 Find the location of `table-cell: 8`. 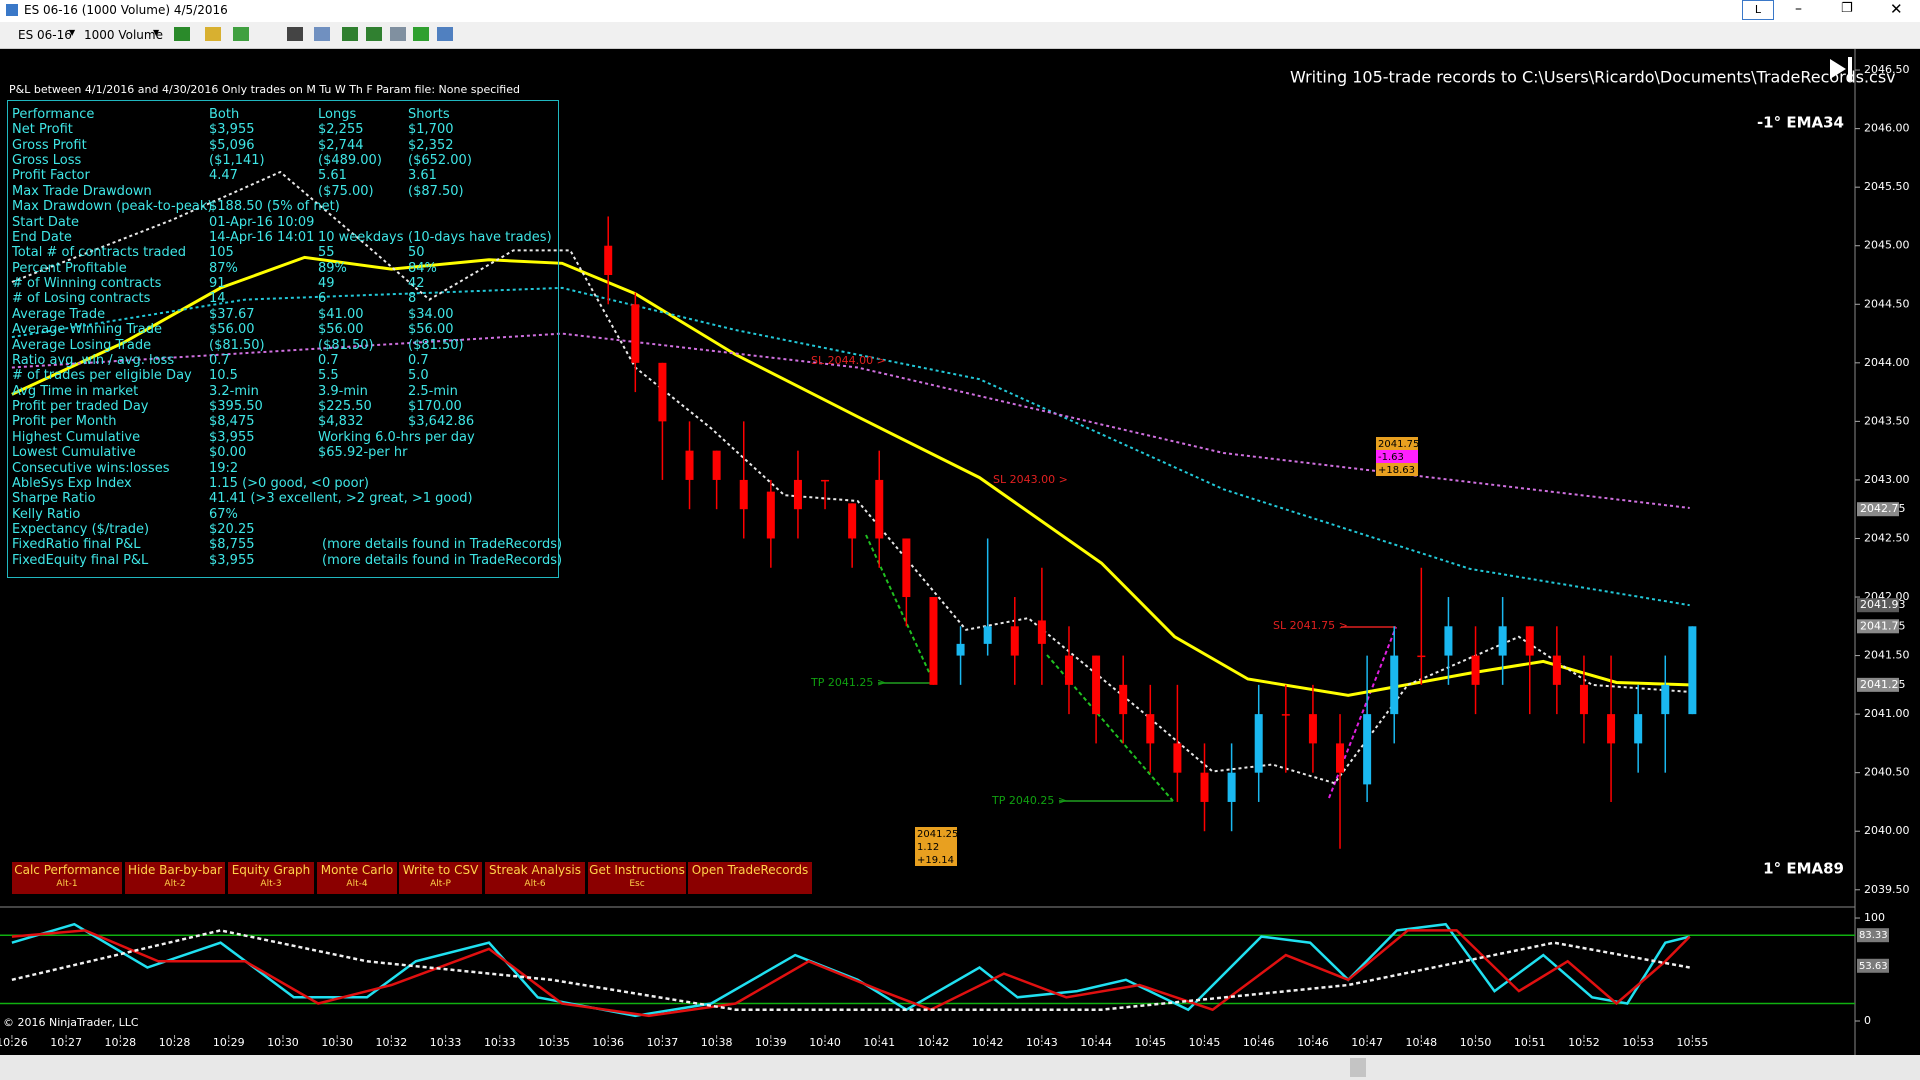

table-cell: 8 is located at coordinates (412, 299).